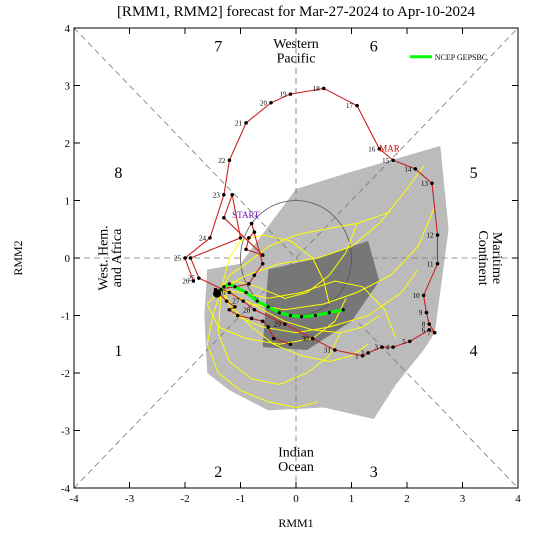 This screenshot has width=540, height=545. I want to click on region-label-bottom: Ocean, so click(296, 467).